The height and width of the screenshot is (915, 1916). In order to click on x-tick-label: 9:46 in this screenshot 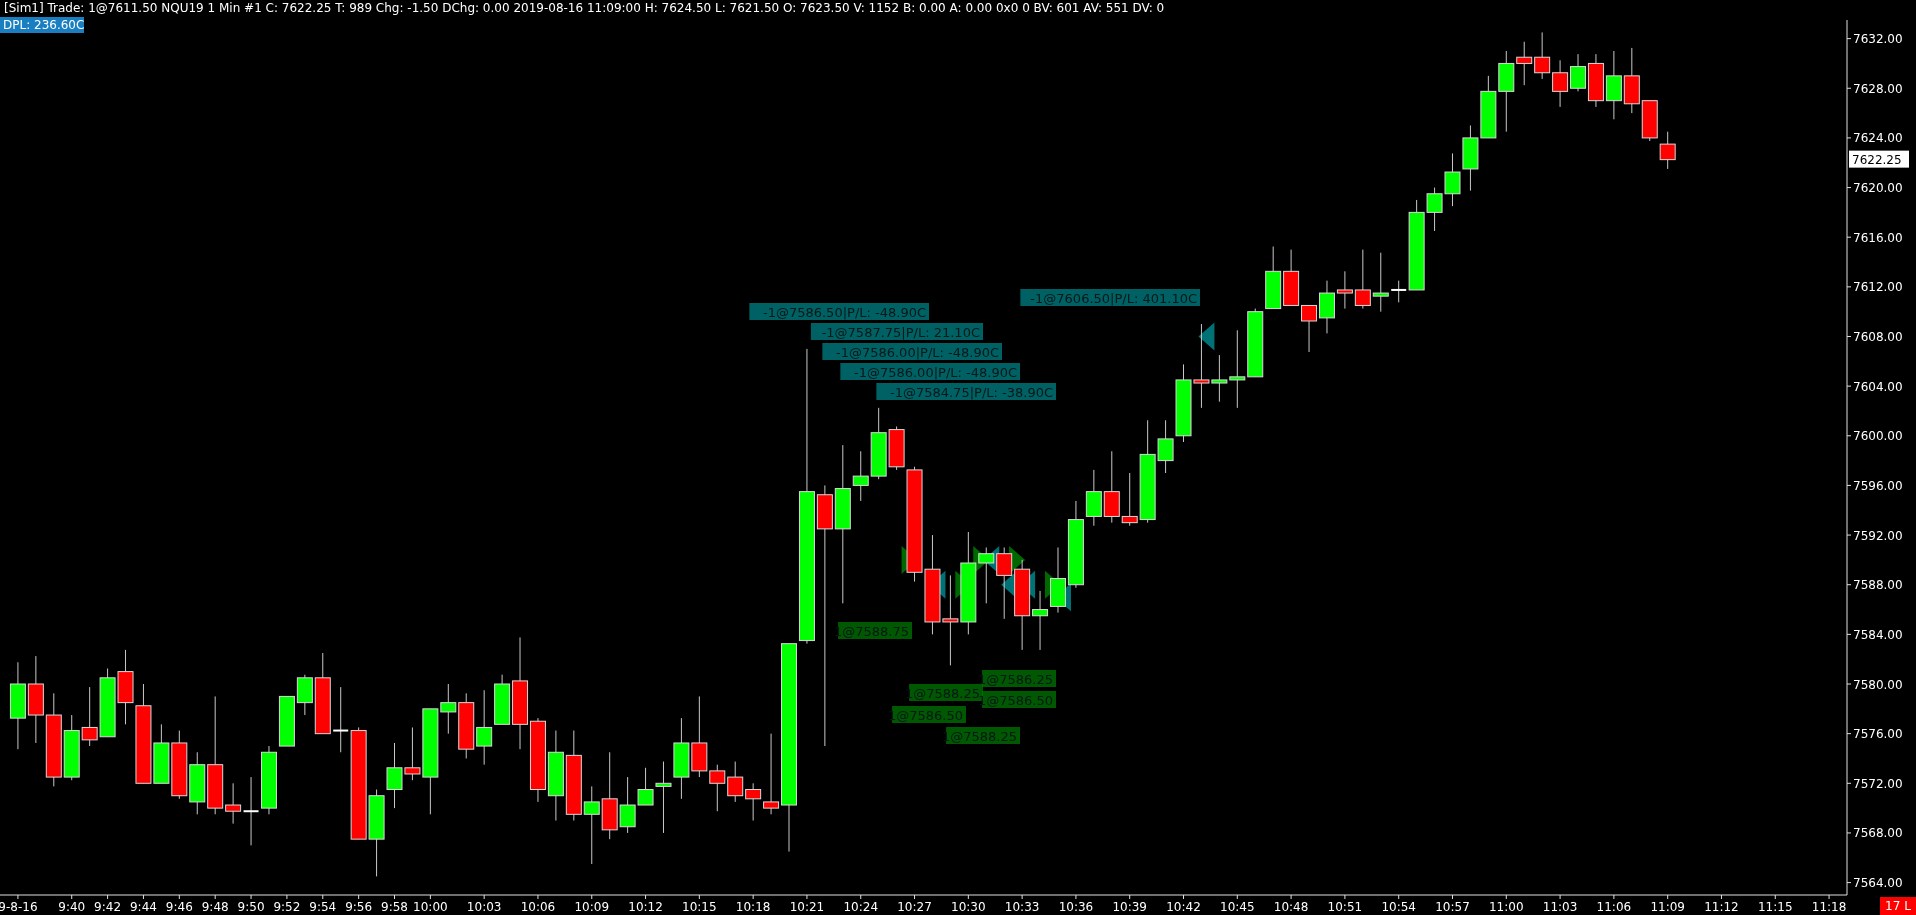, I will do `click(179, 907)`.